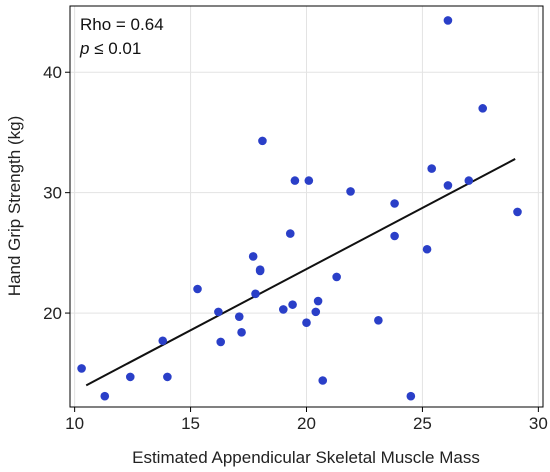  I want to click on y-axis-ticks: 20 30 40, so click(56, 193).